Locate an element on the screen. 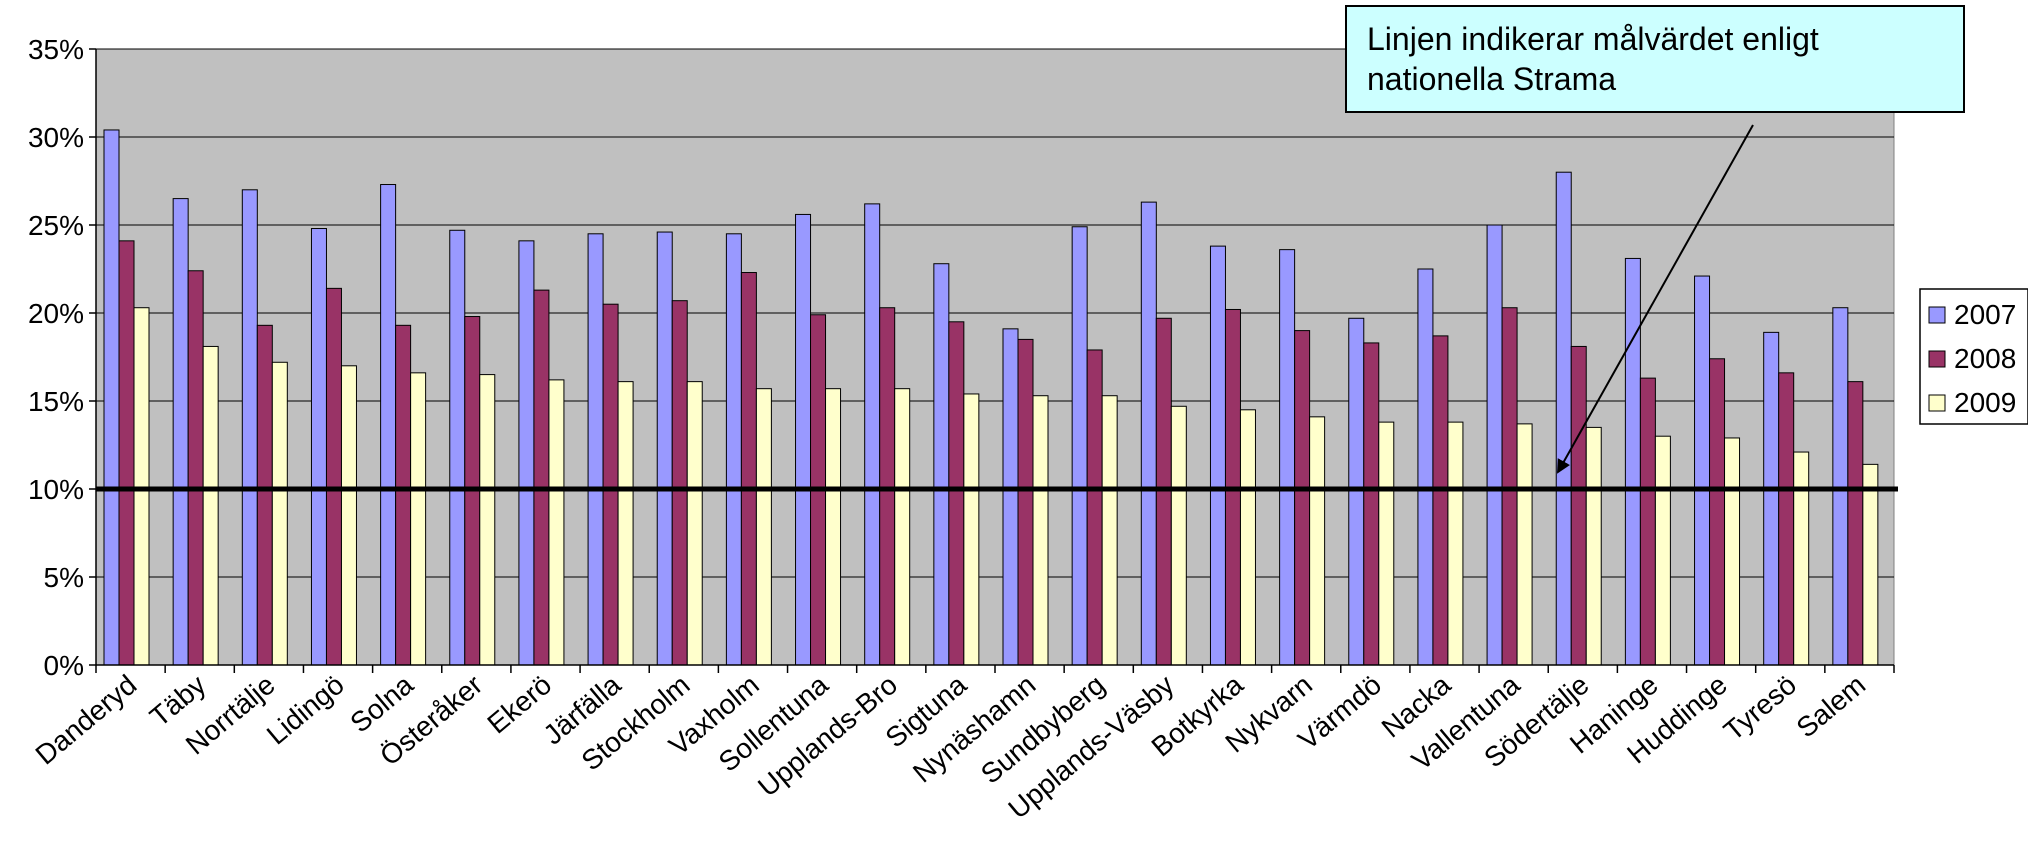 Image resolution: width=2028 pixels, height=851 pixels. y-tick-label: 15% is located at coordinates (56, 401).